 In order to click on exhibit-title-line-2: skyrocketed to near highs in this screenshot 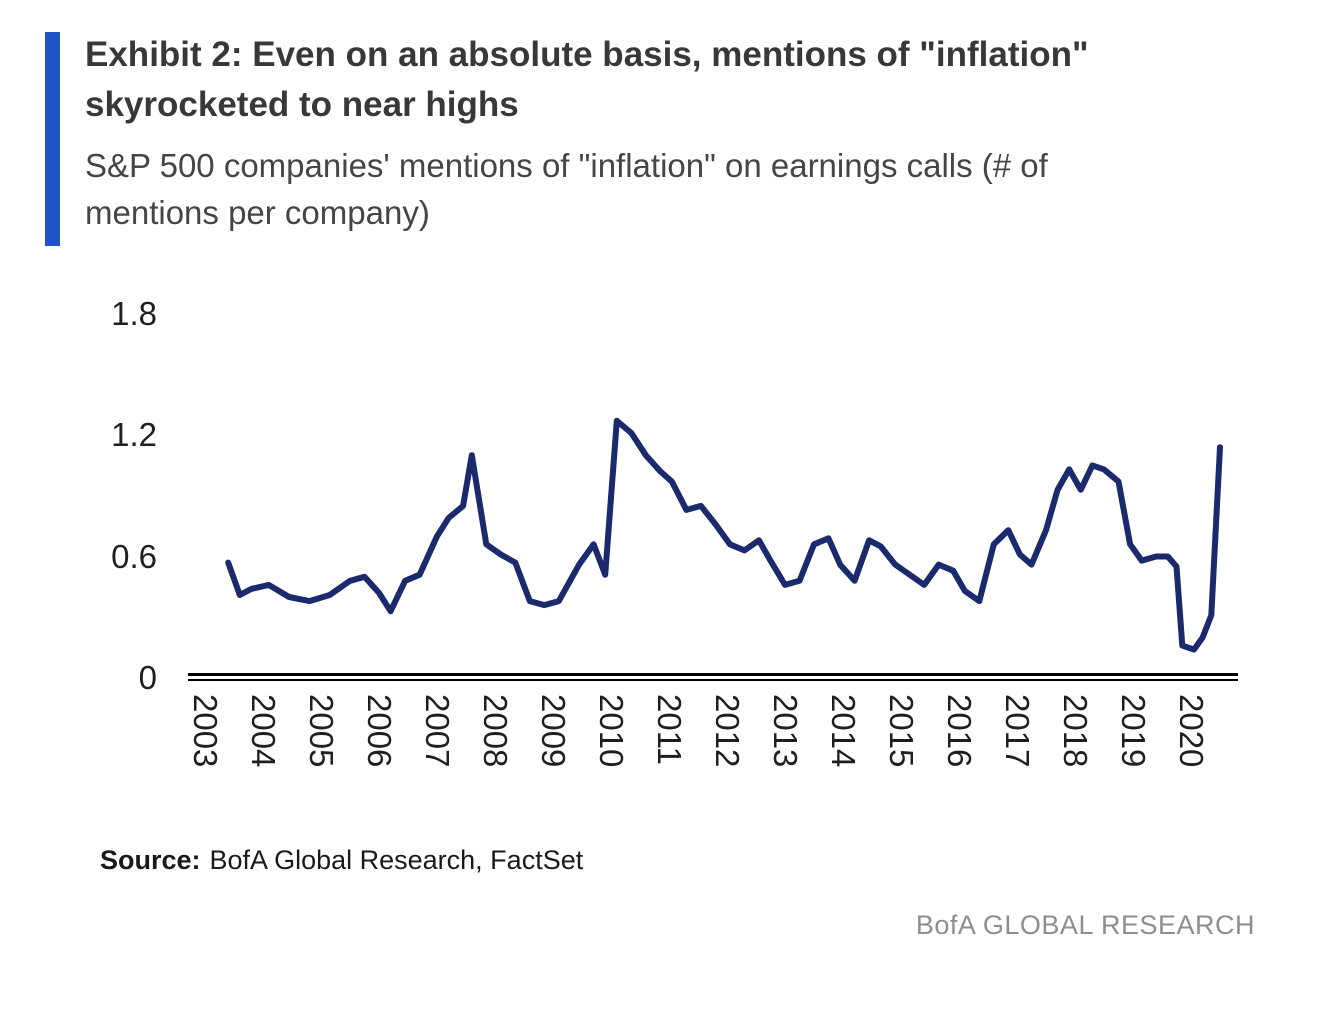, I will do `click(302, 104)`.